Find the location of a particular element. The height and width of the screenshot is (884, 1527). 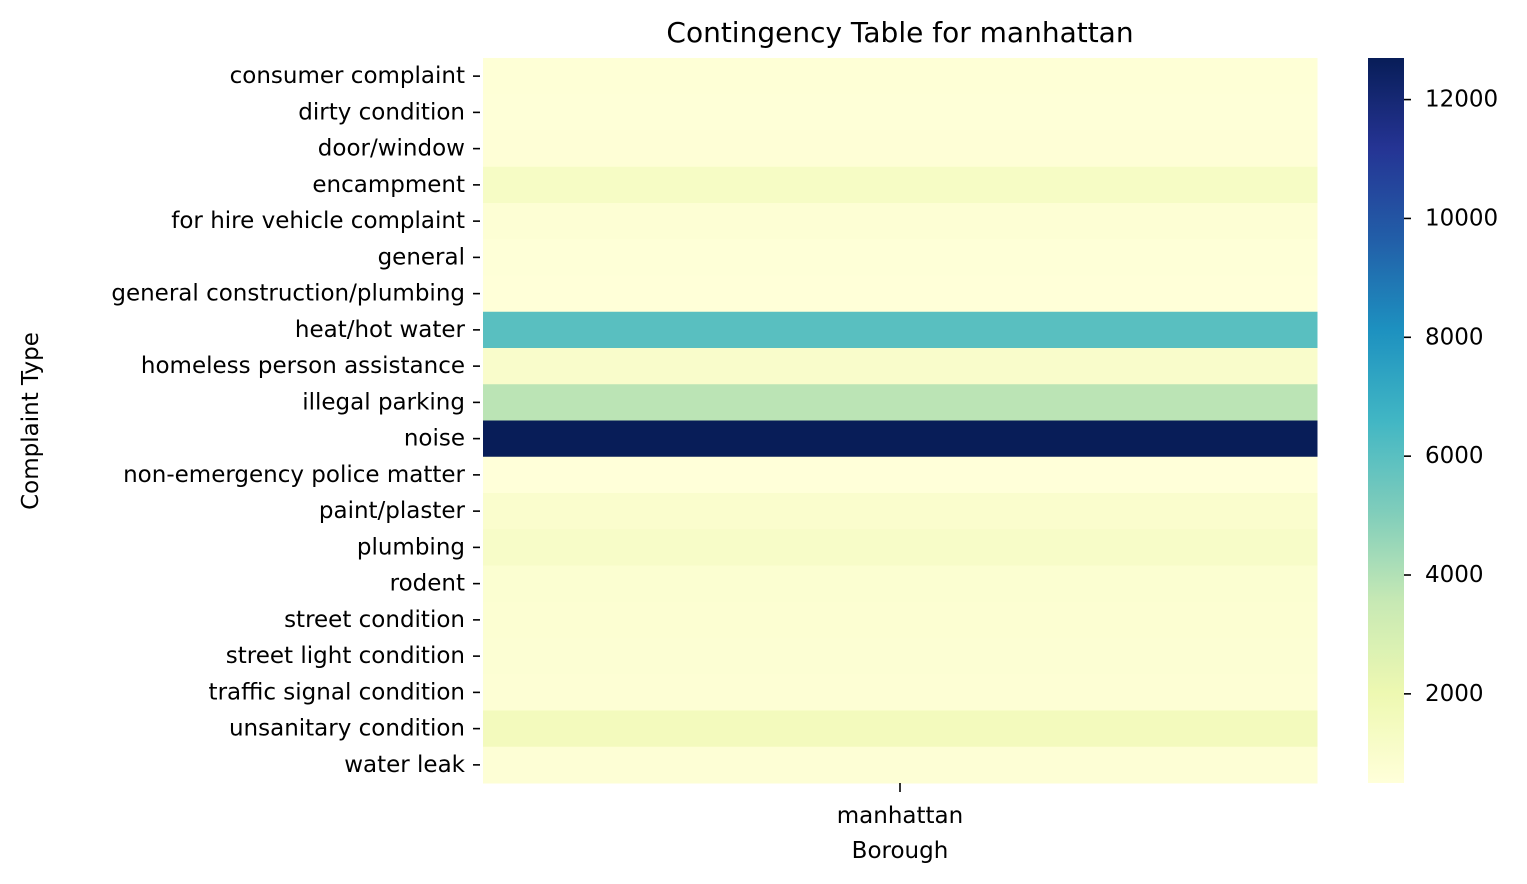

y-tick-label: street condition is located at coordinates (374, 620).